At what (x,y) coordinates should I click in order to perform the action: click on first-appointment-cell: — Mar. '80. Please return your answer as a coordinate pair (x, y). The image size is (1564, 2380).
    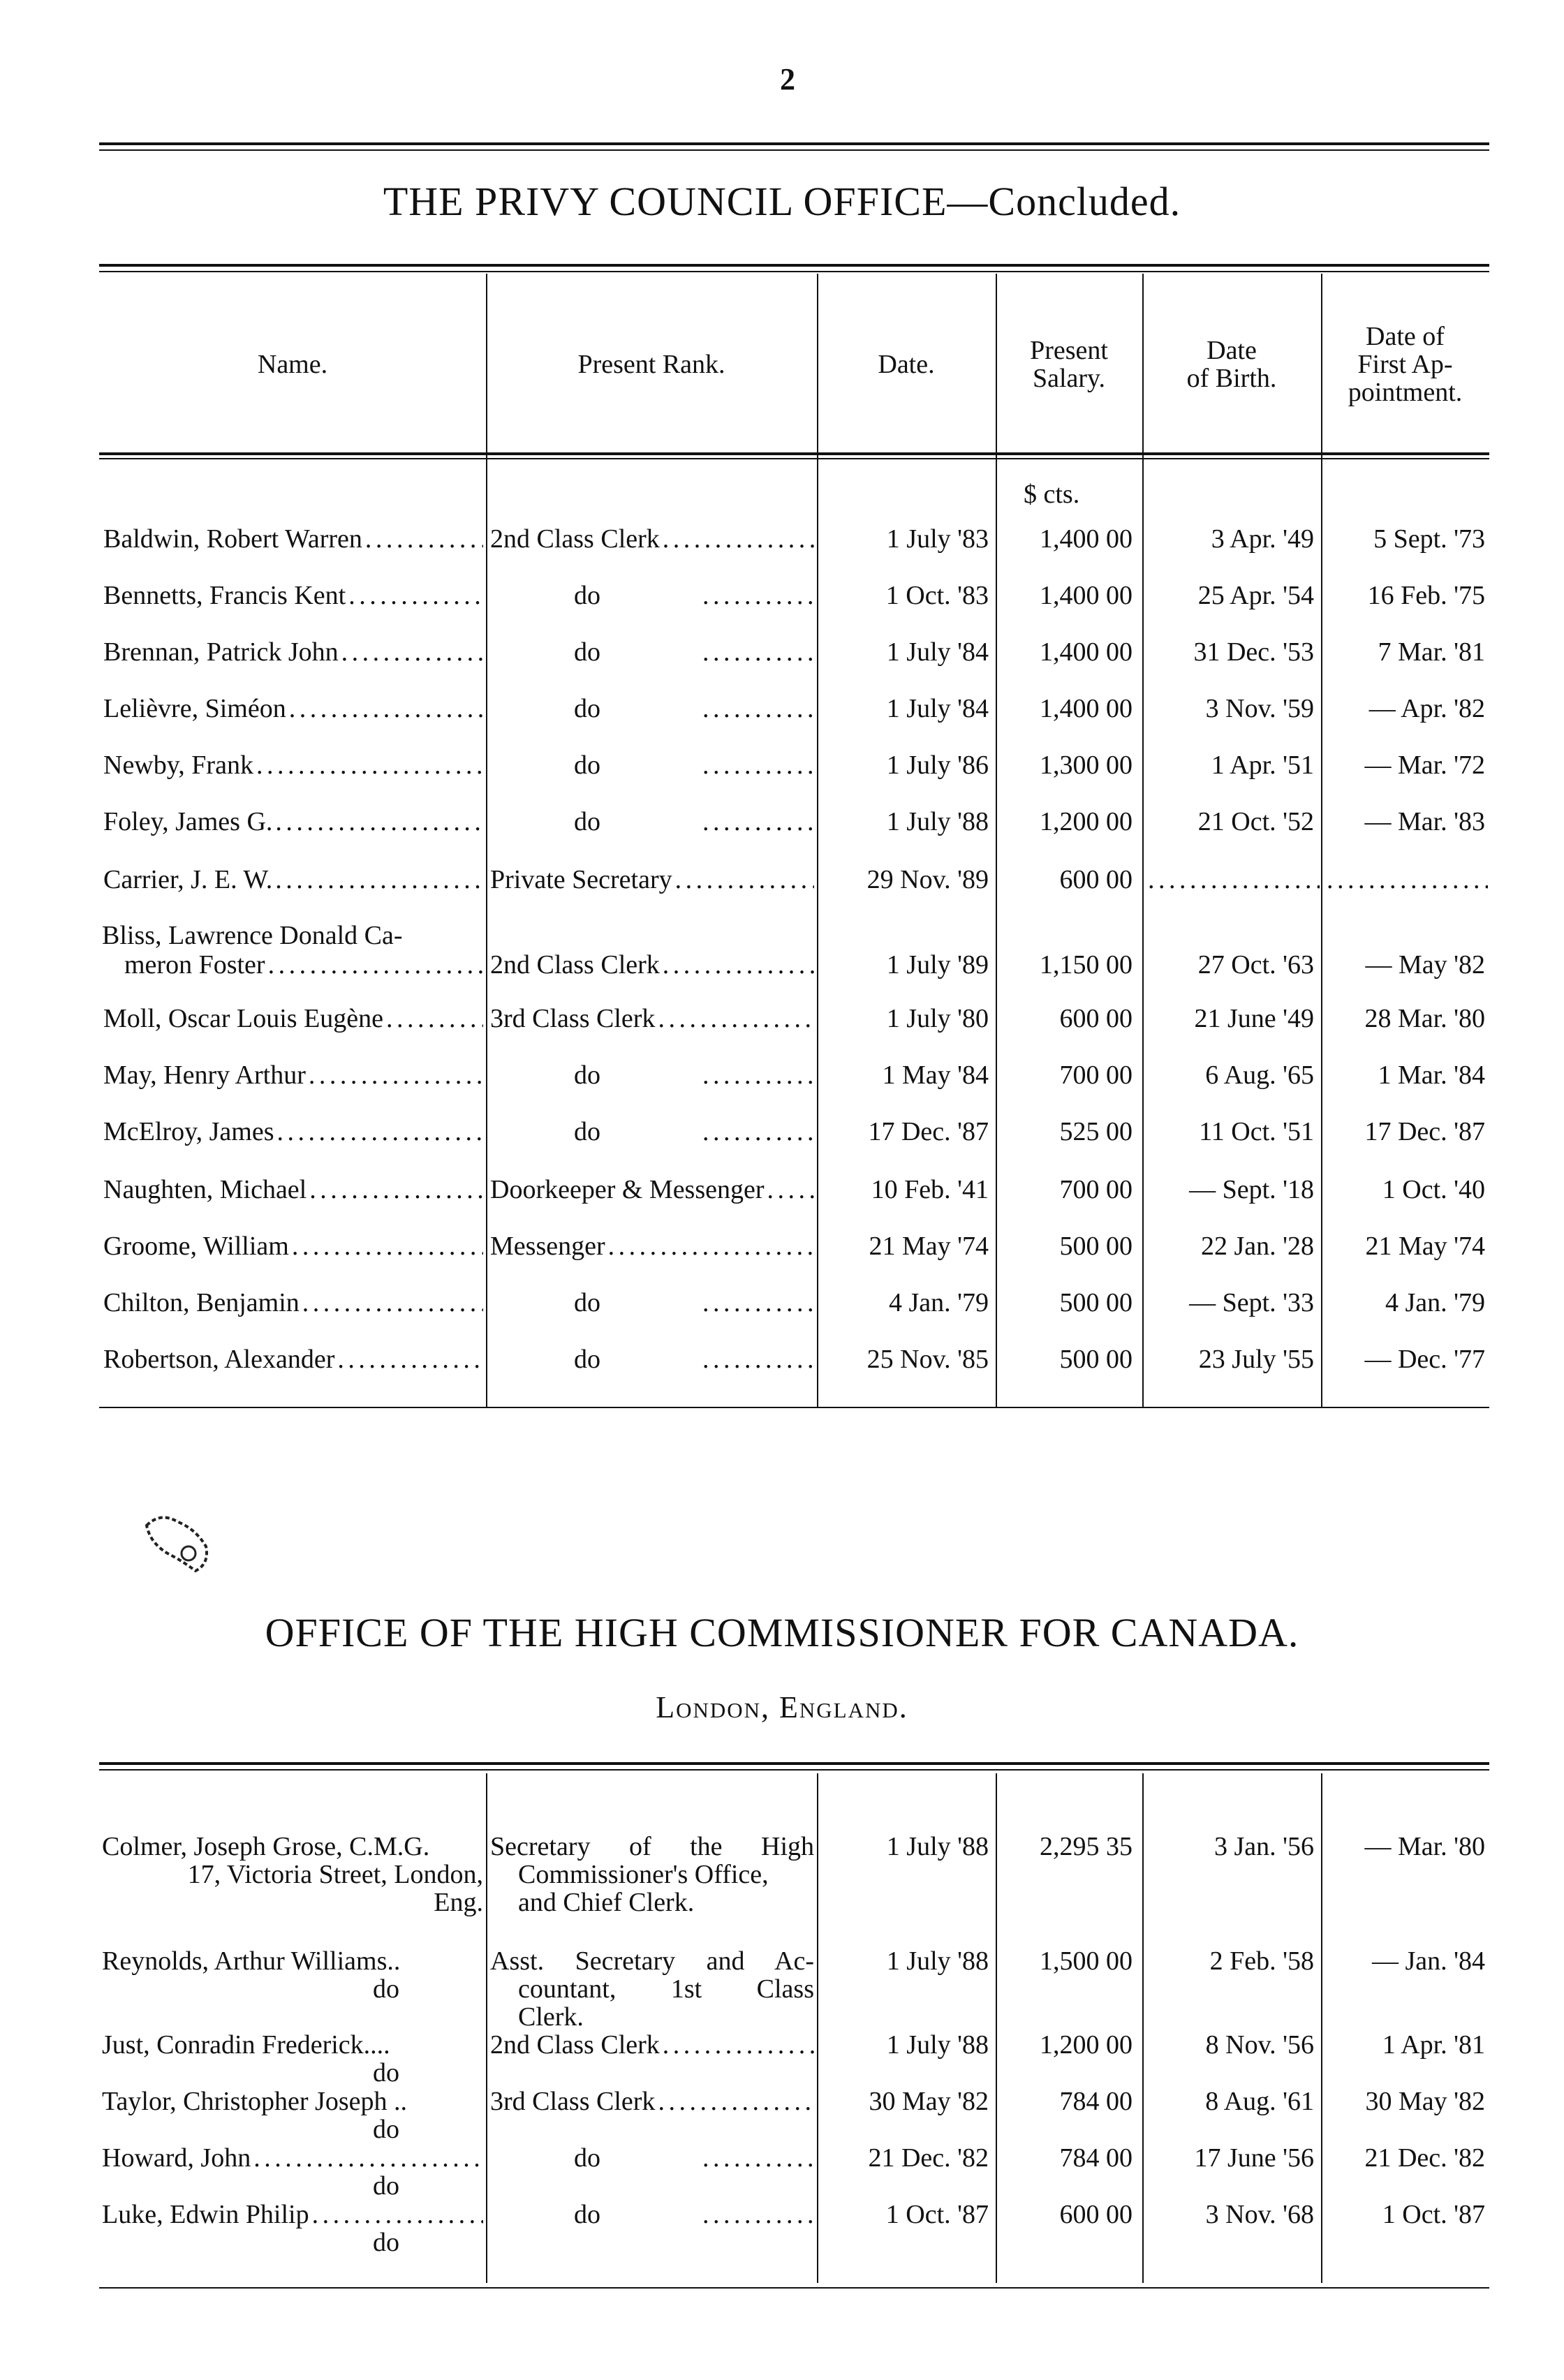
    Looking at the image, I should click on (1424, 1846).